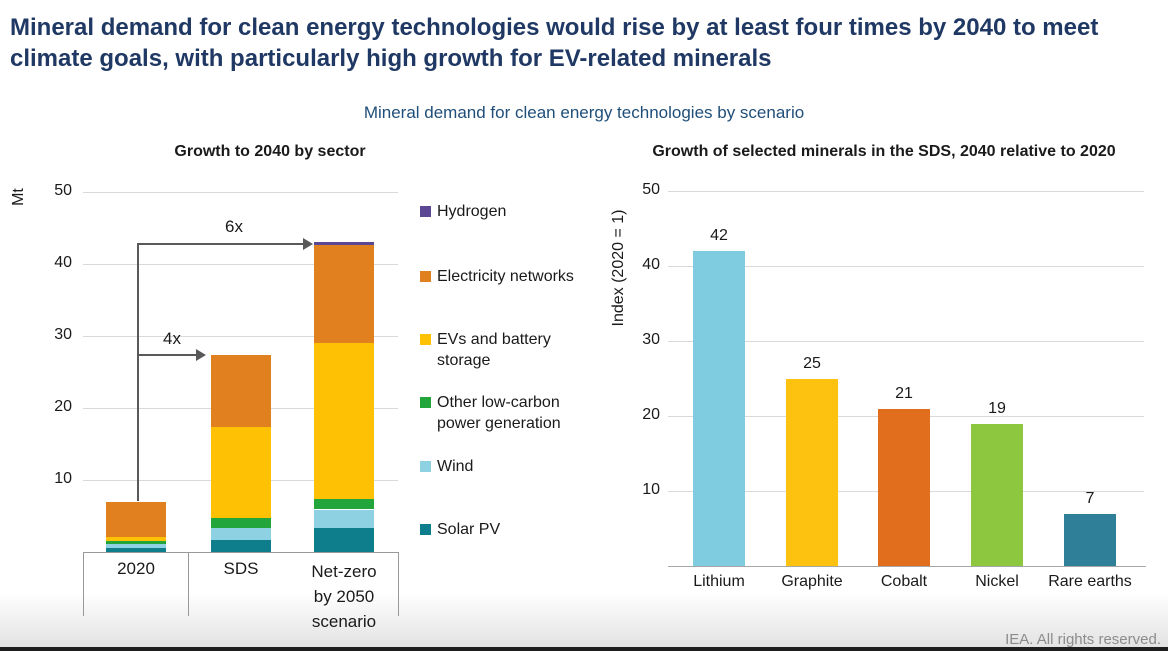  What do you see at coordinates (997, 494) in the screenshot?
I see `bar-nickel` at bounding box center [997, 494].